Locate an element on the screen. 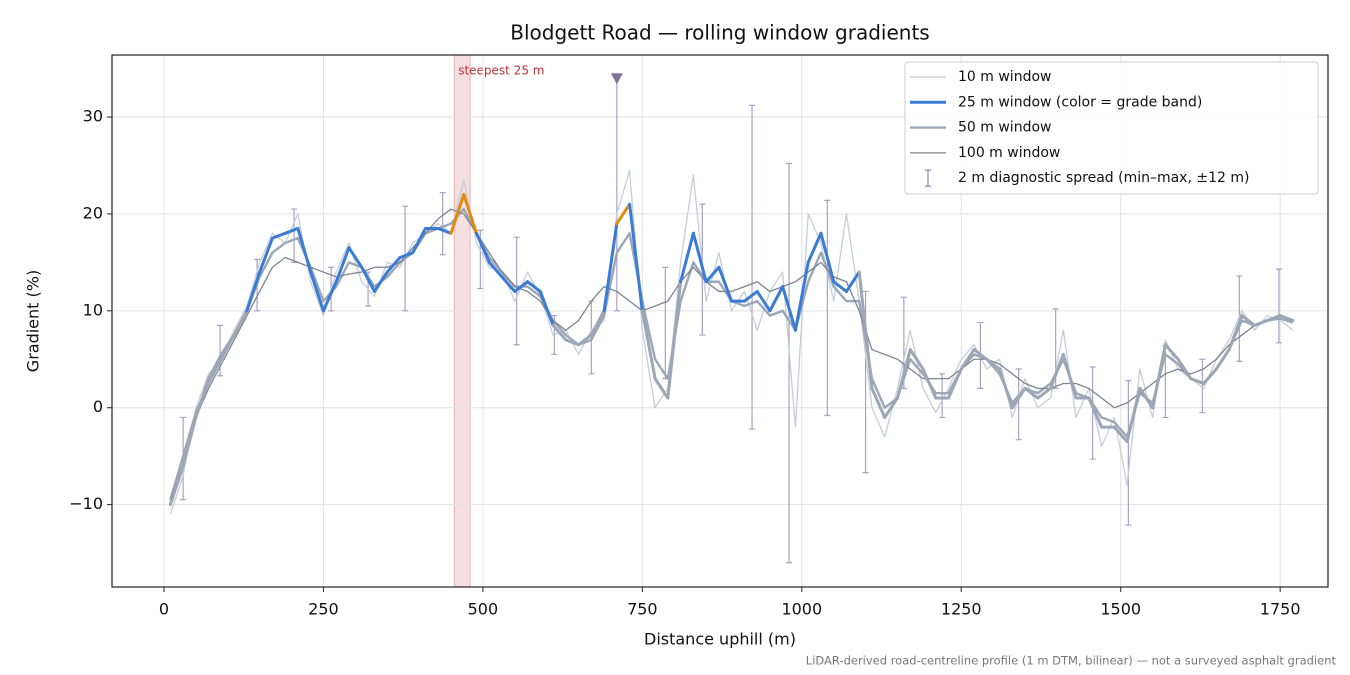 The image size is (1350, 675). legend-swatch is located at coordinates (928, 178).